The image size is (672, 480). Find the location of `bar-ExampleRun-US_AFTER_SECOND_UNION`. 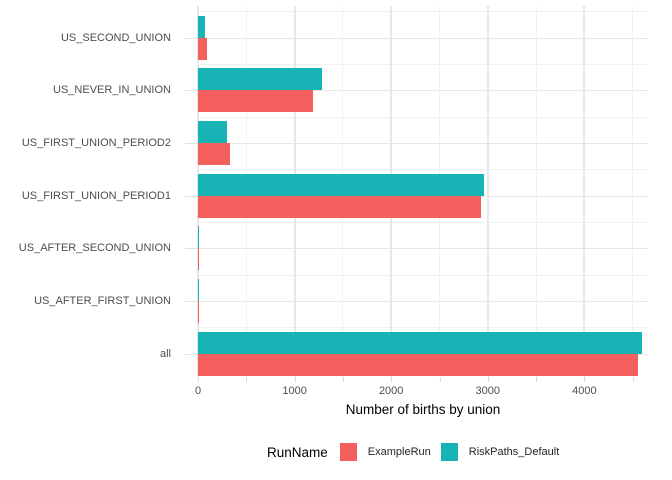

bar-ExampleRun-US_AFTER_SECOND_UNION is located at coordinates (198, 259).